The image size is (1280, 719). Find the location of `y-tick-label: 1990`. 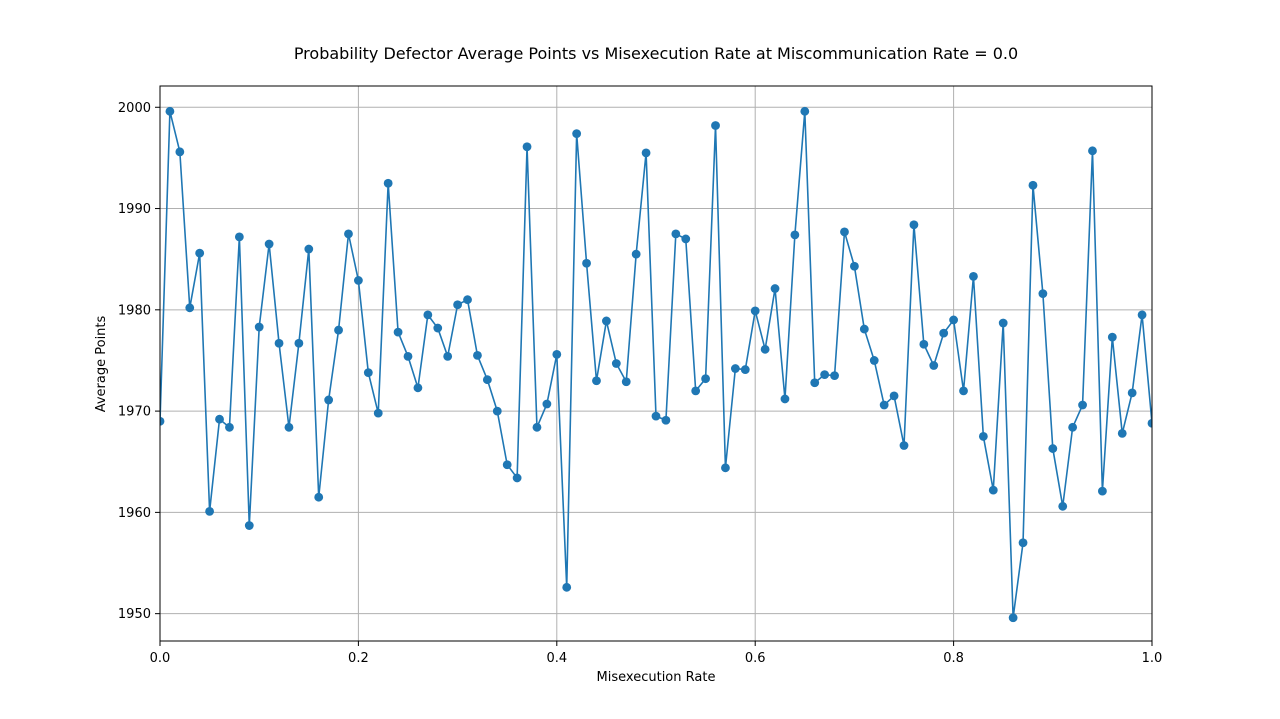

y-tick-label: 1990 is located at coordinates (134, 209).